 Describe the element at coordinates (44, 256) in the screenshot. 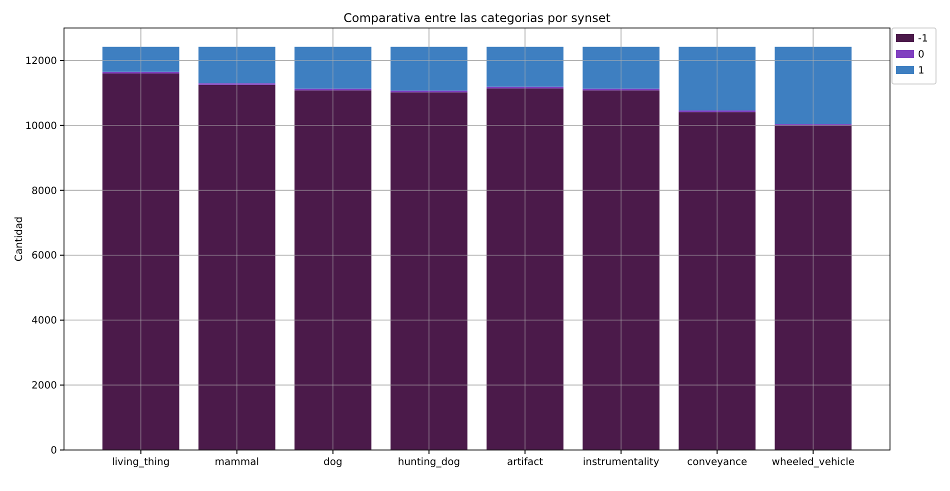

I see `y-tick-label: 6000` at that location.